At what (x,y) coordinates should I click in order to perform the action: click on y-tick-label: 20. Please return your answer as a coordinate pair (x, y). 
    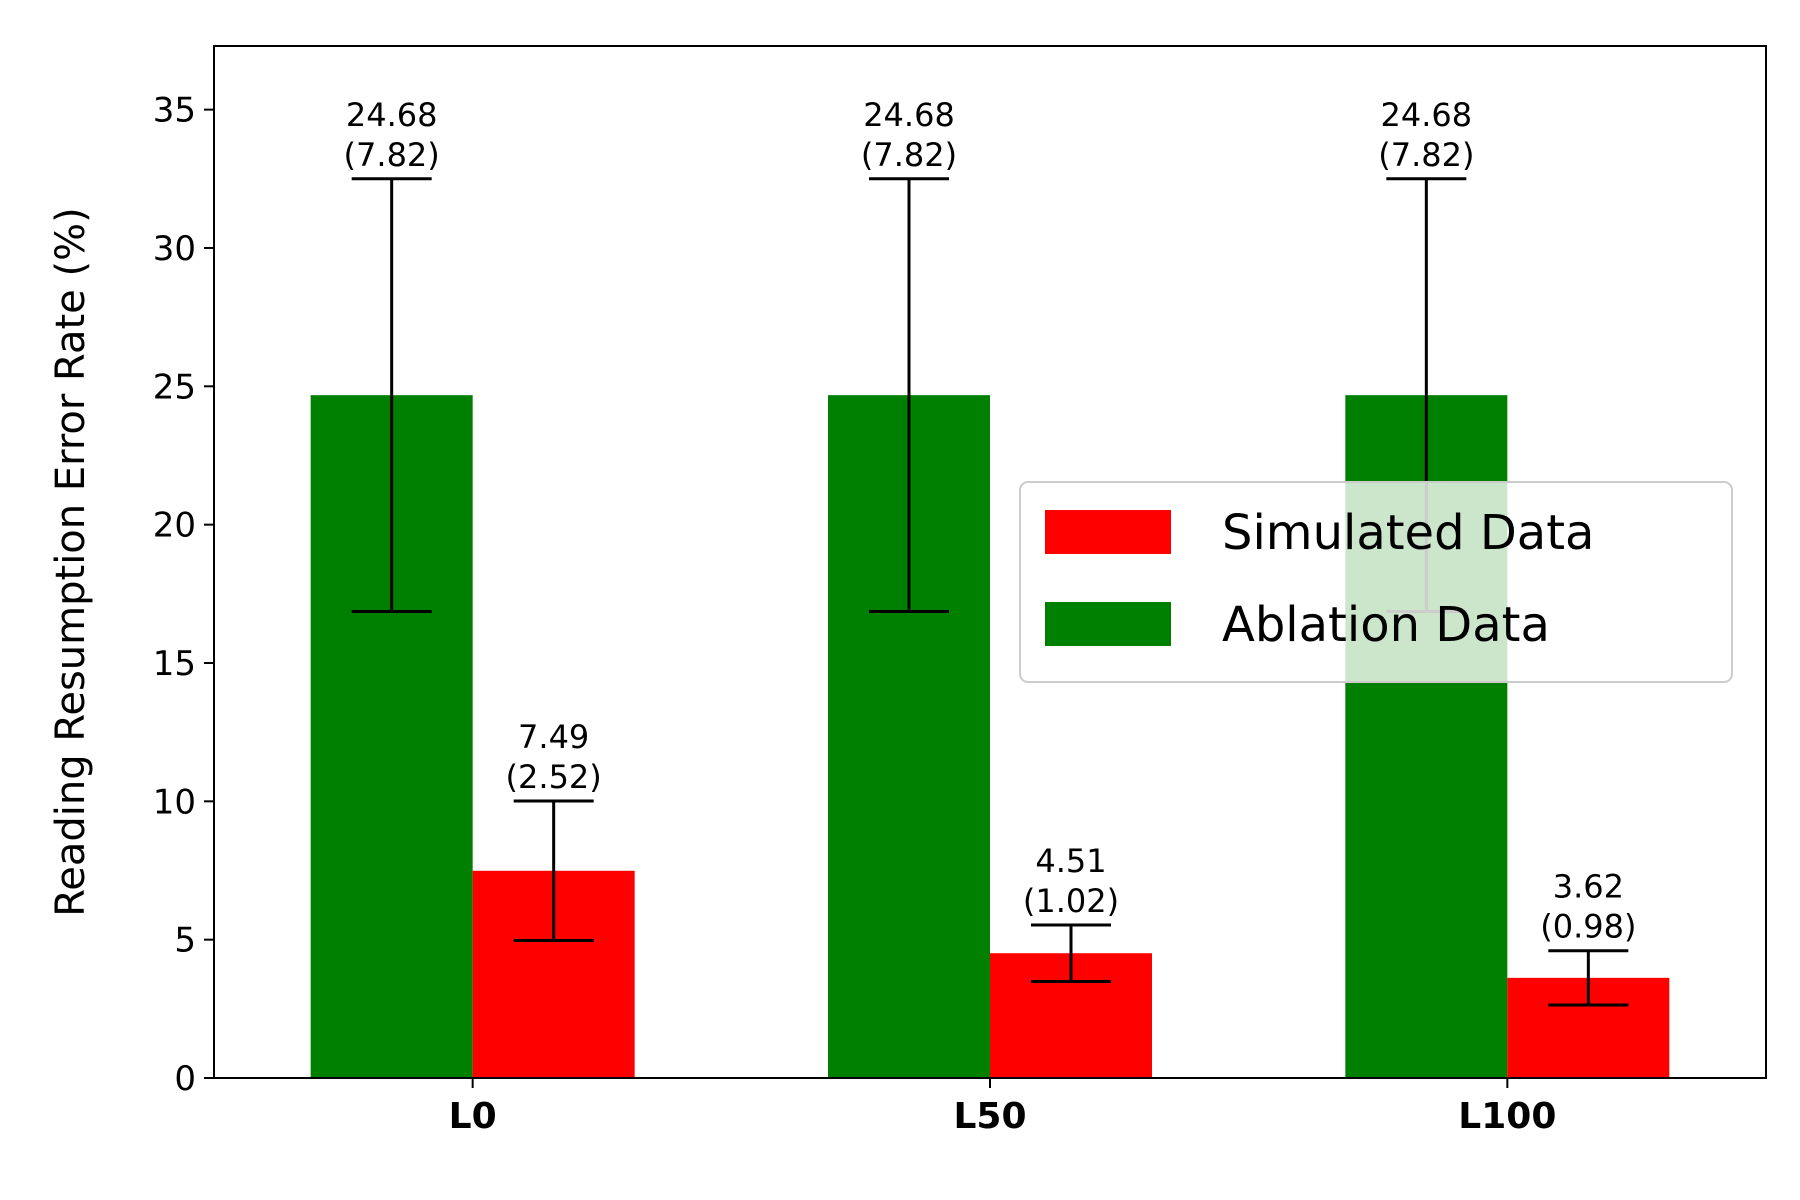
    Looking at the image, I should click on (174, 526).